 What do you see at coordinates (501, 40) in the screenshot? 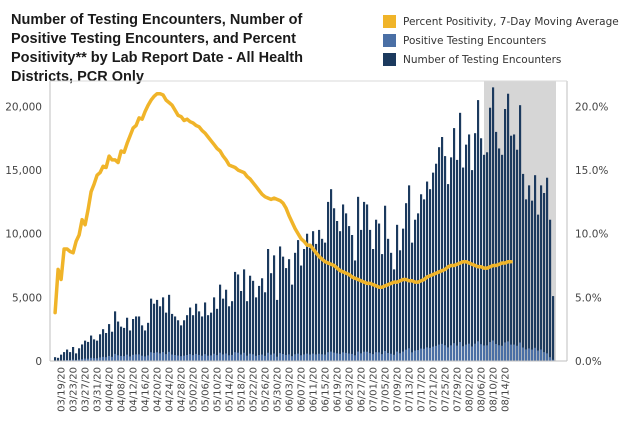
I see `legend-item-positive: Positive Testing Encounters` at bounding box center [501, 40].